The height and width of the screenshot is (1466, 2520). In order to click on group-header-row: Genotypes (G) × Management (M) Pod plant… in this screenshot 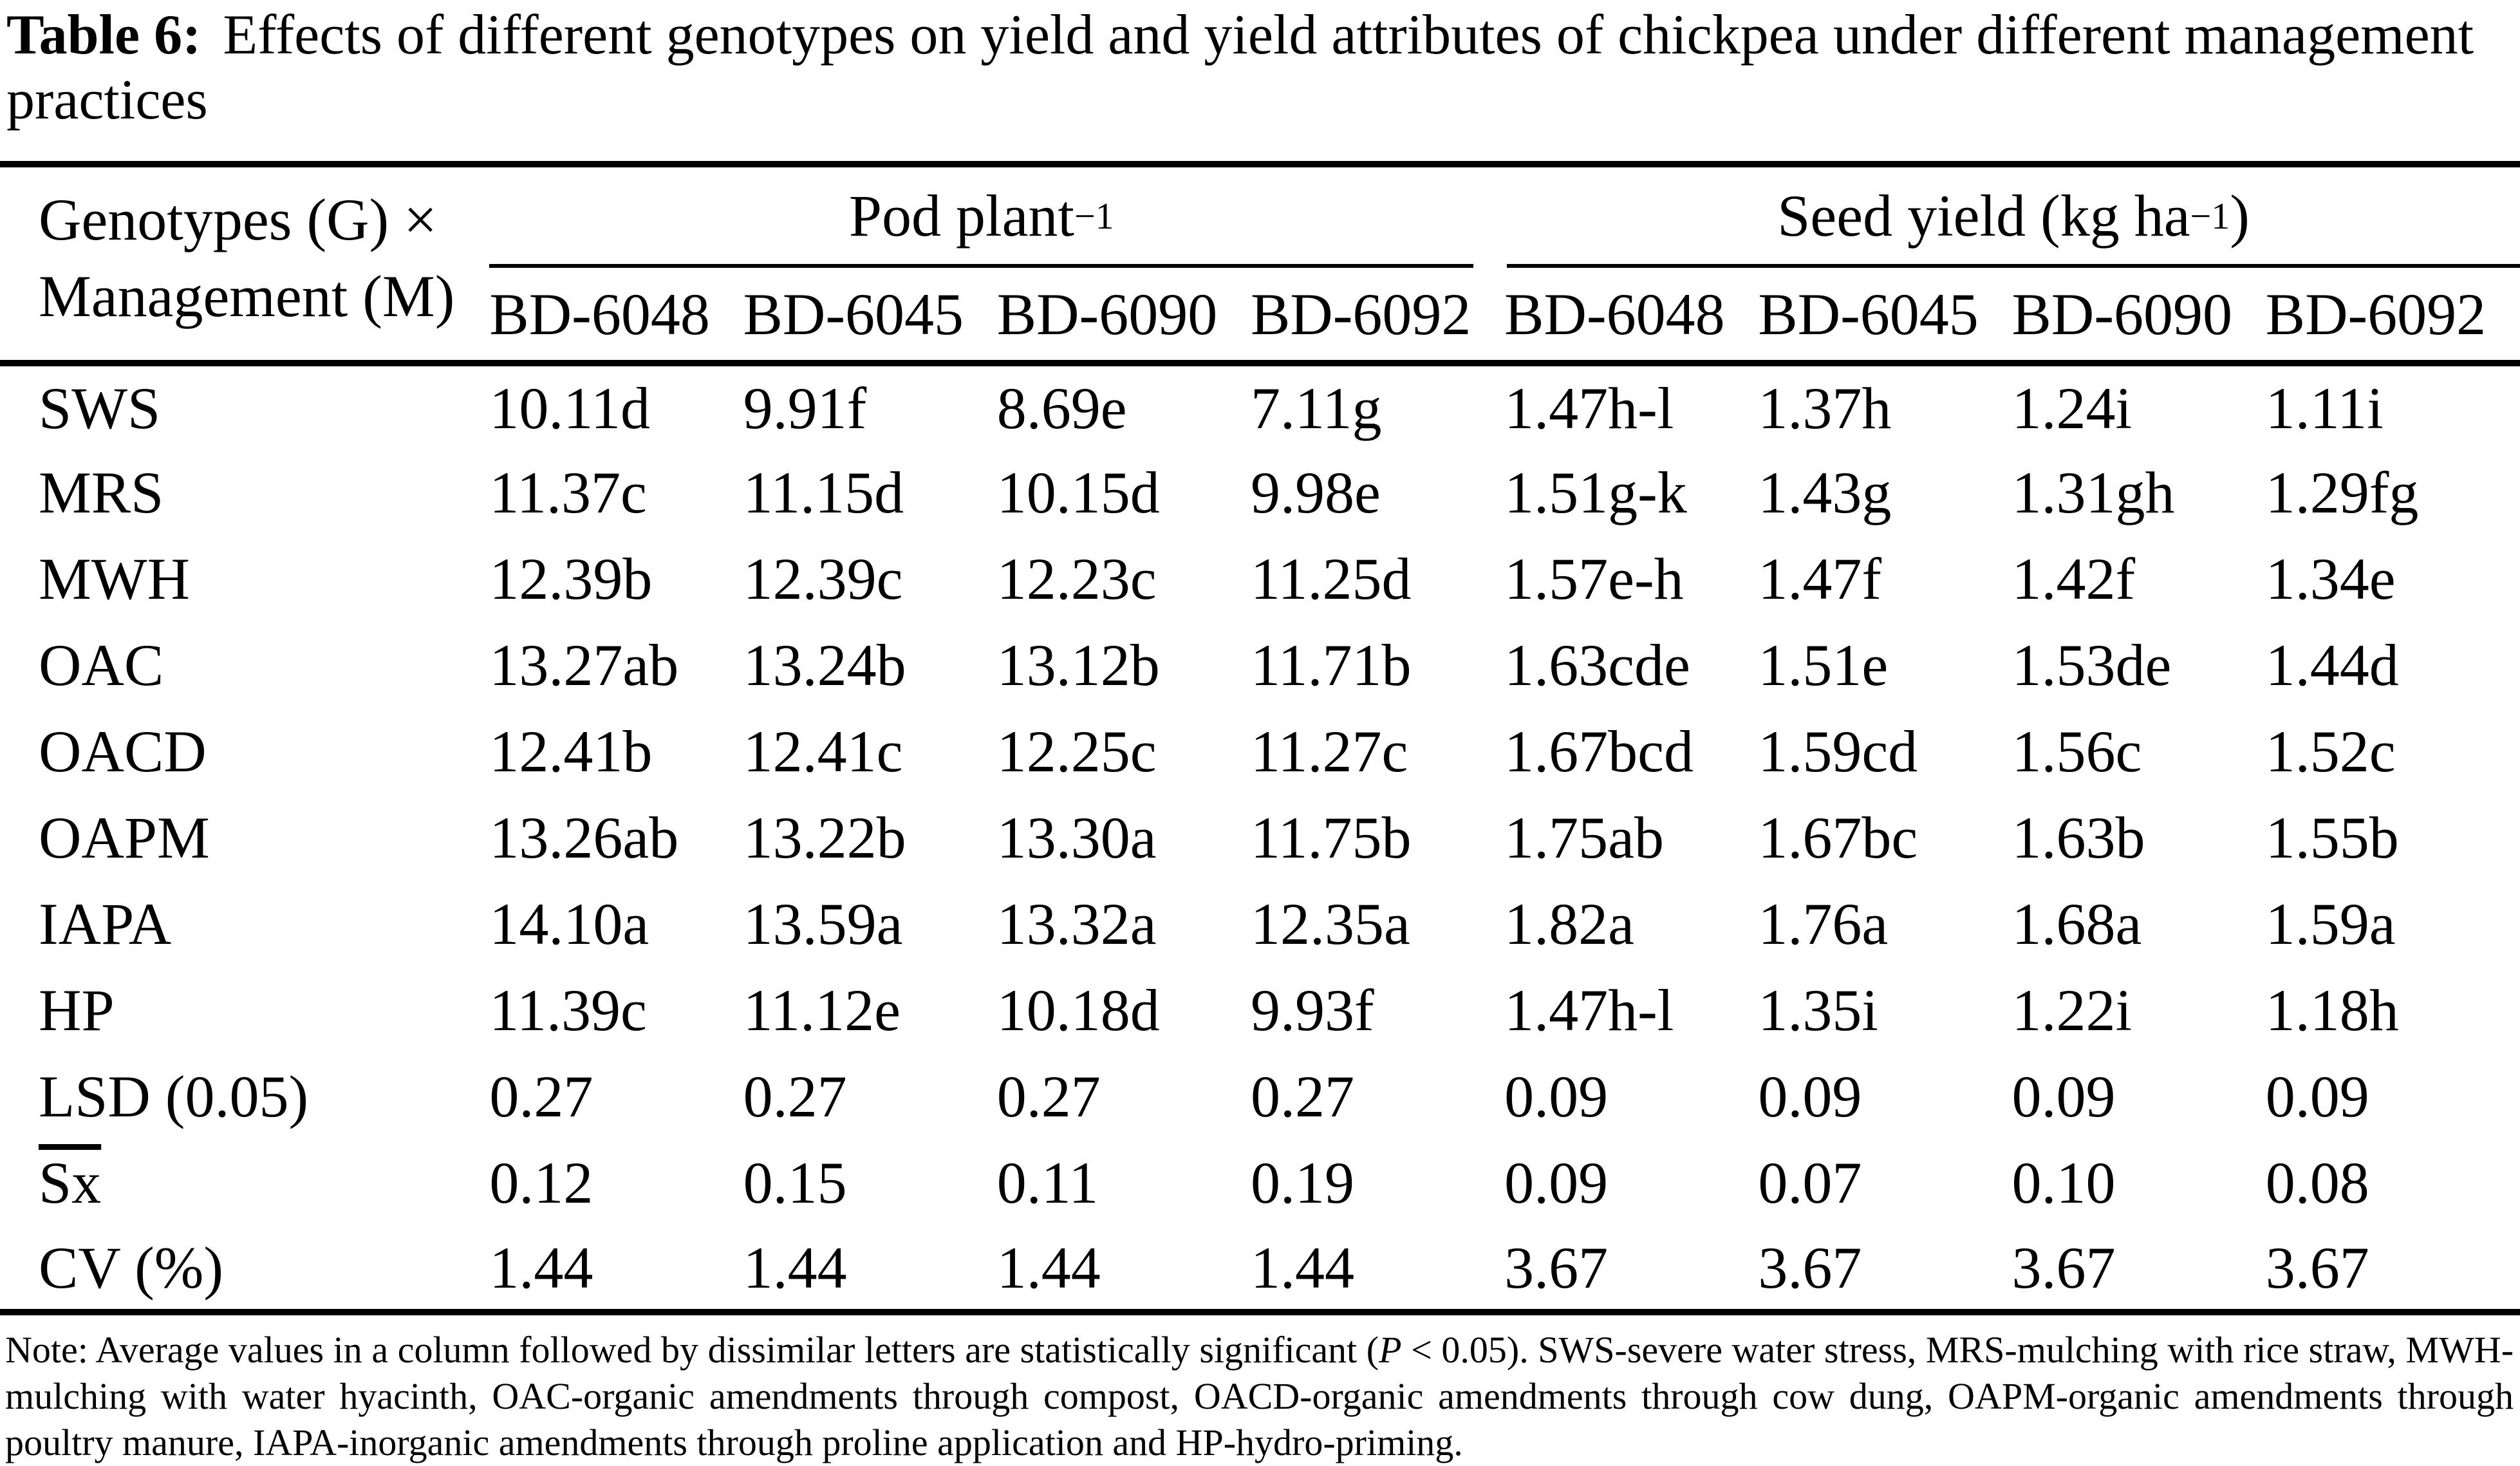, I will do `click(1260, 265)`.